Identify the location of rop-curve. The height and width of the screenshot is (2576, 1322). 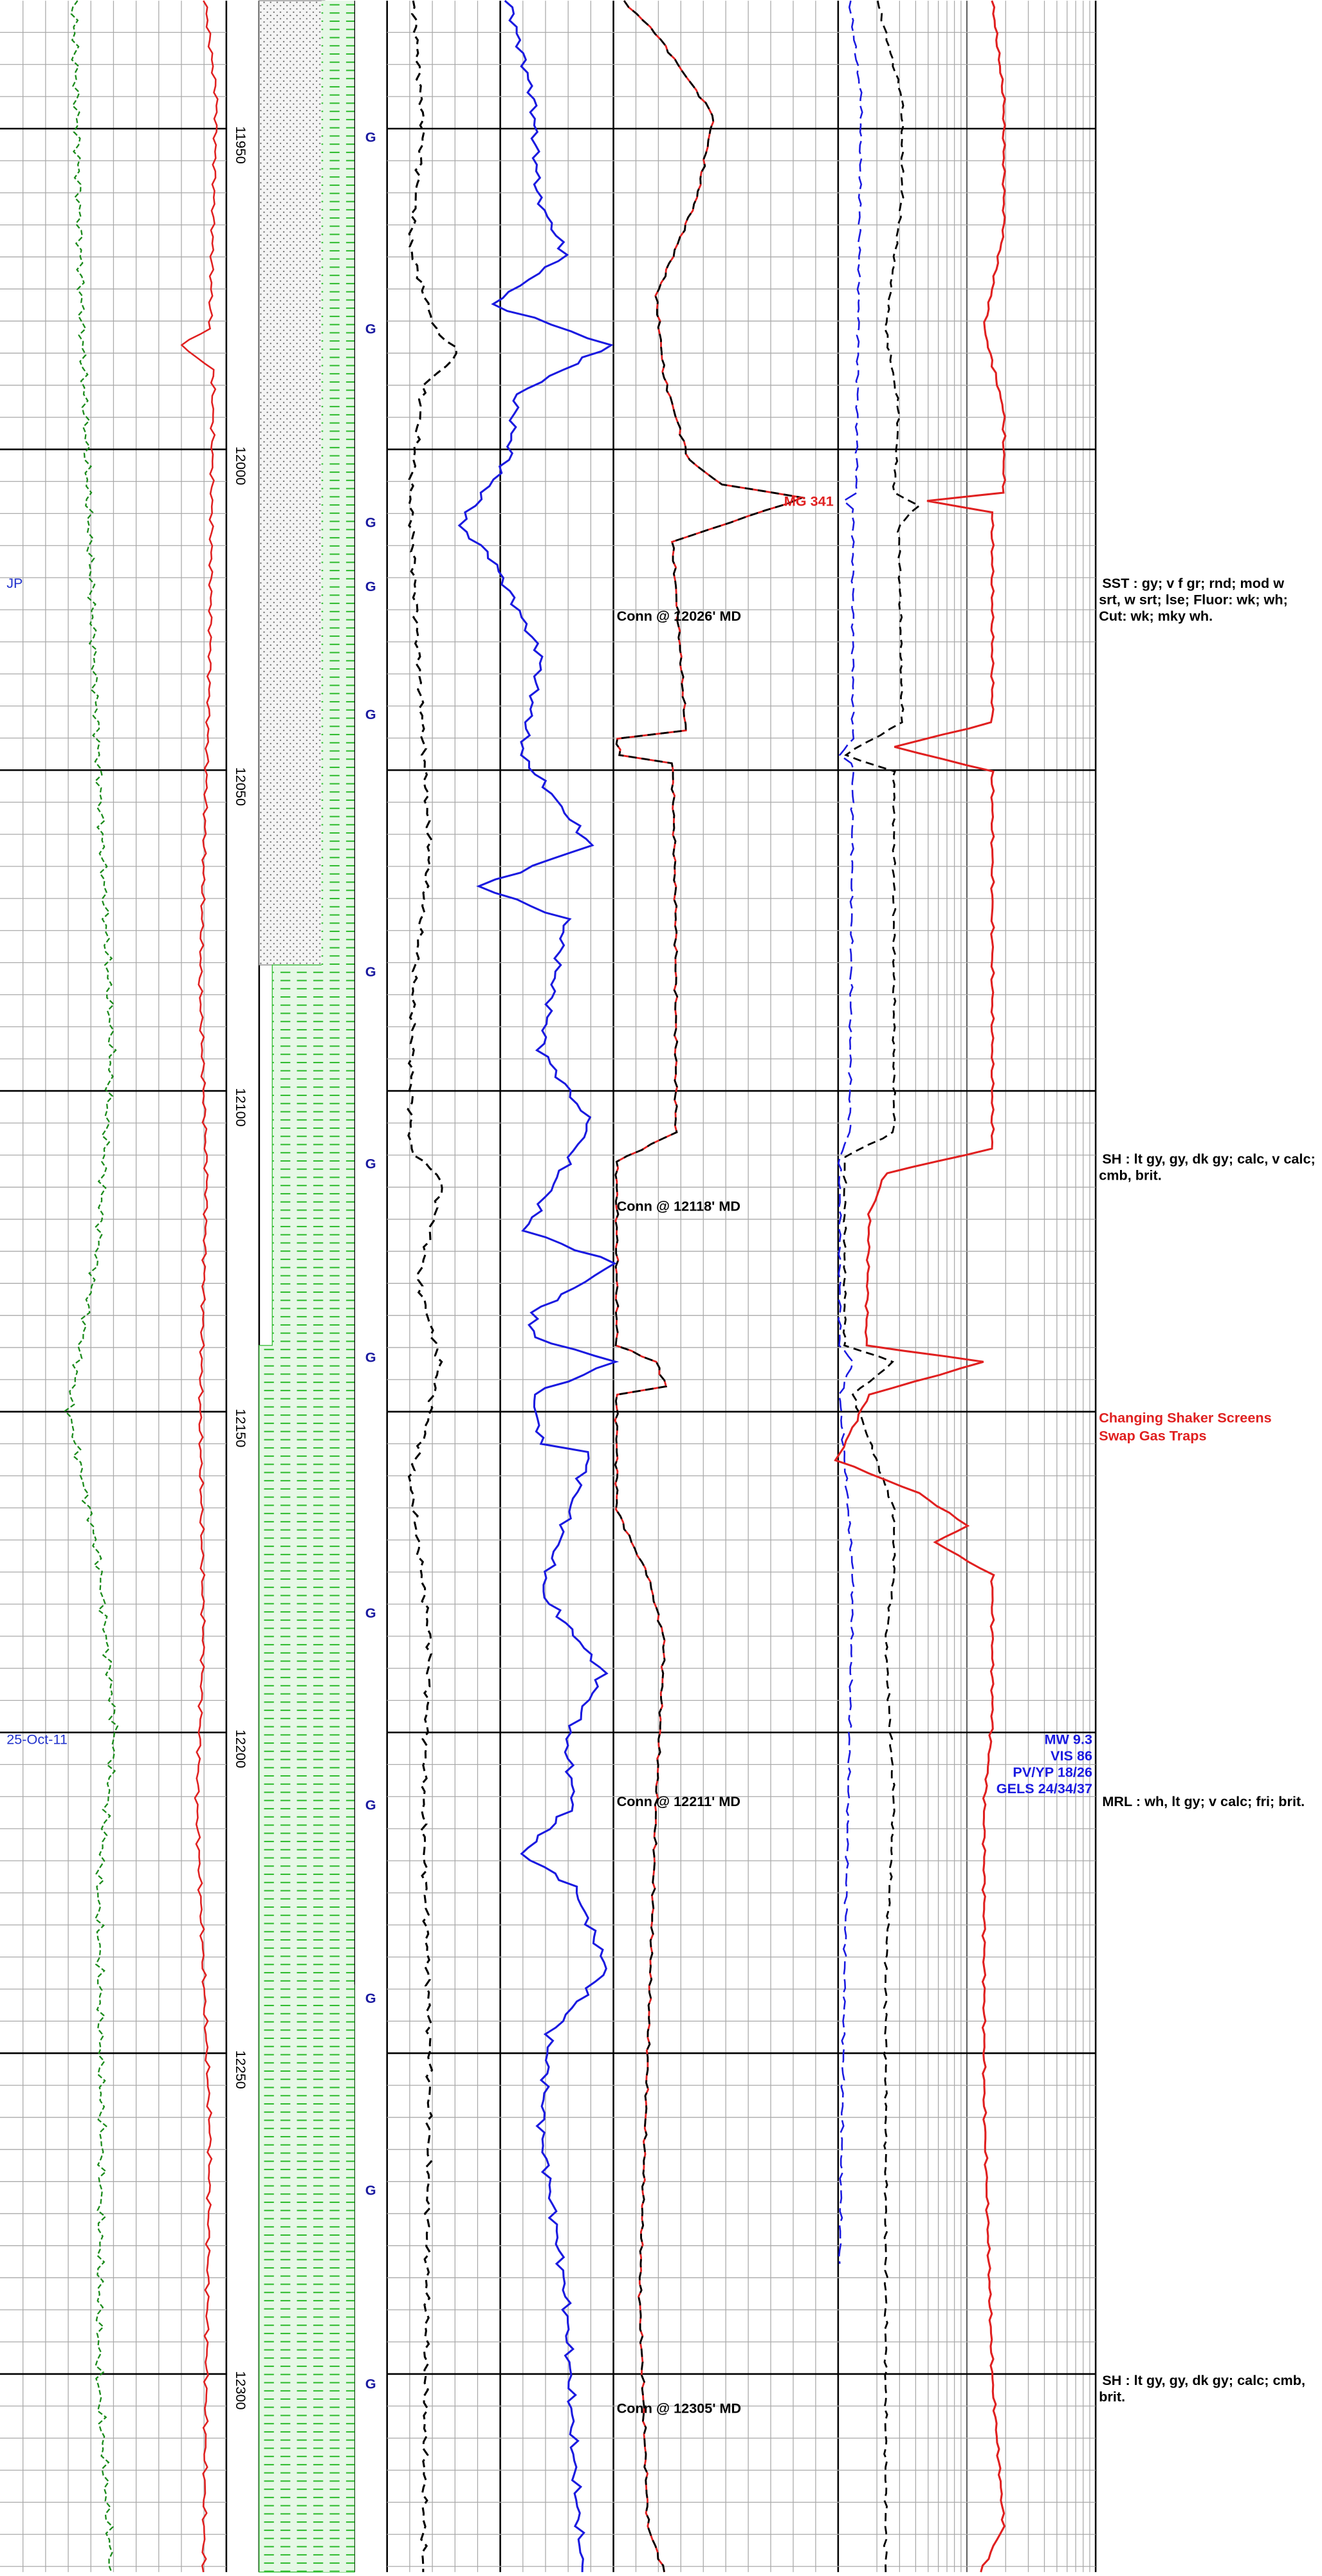
(199, 1286).